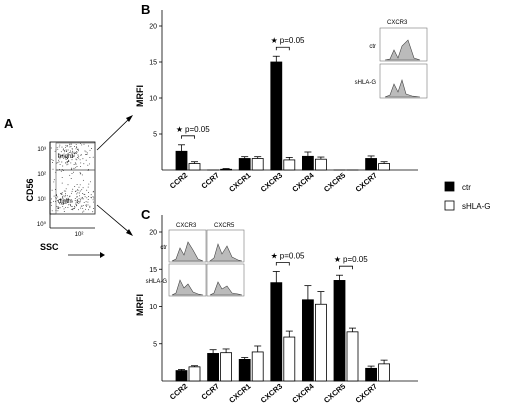  I want to click on legend-label-ctr: ctr, so click(466, 187).